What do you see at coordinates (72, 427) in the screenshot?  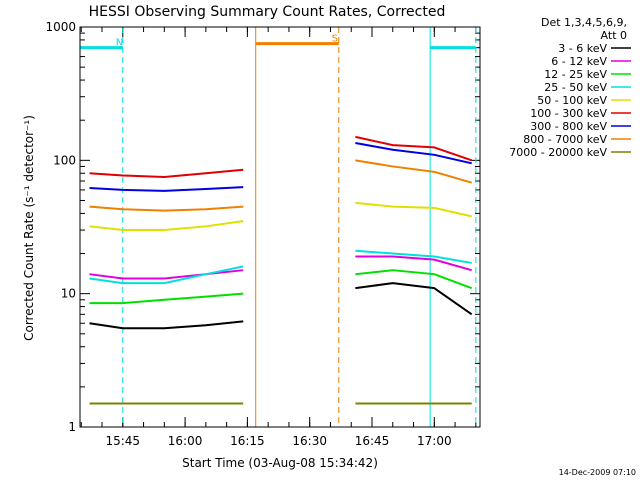 I see `y-tick-label: 1` at bounding box center [72, 427].